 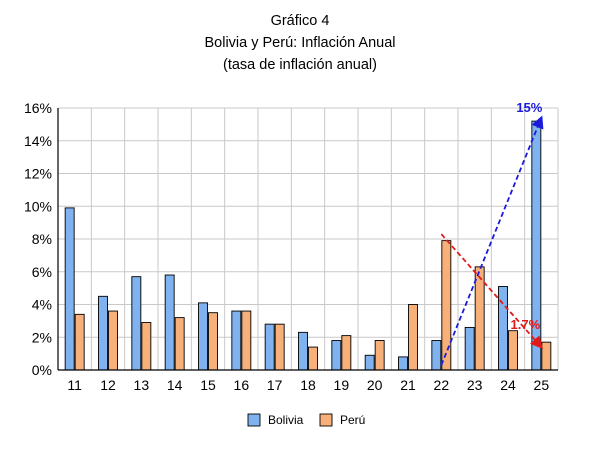 What do you see at coordinates (375, 385) in the screenshot?
I see `x-tick-label: 20` at bounding box center [375, 385].